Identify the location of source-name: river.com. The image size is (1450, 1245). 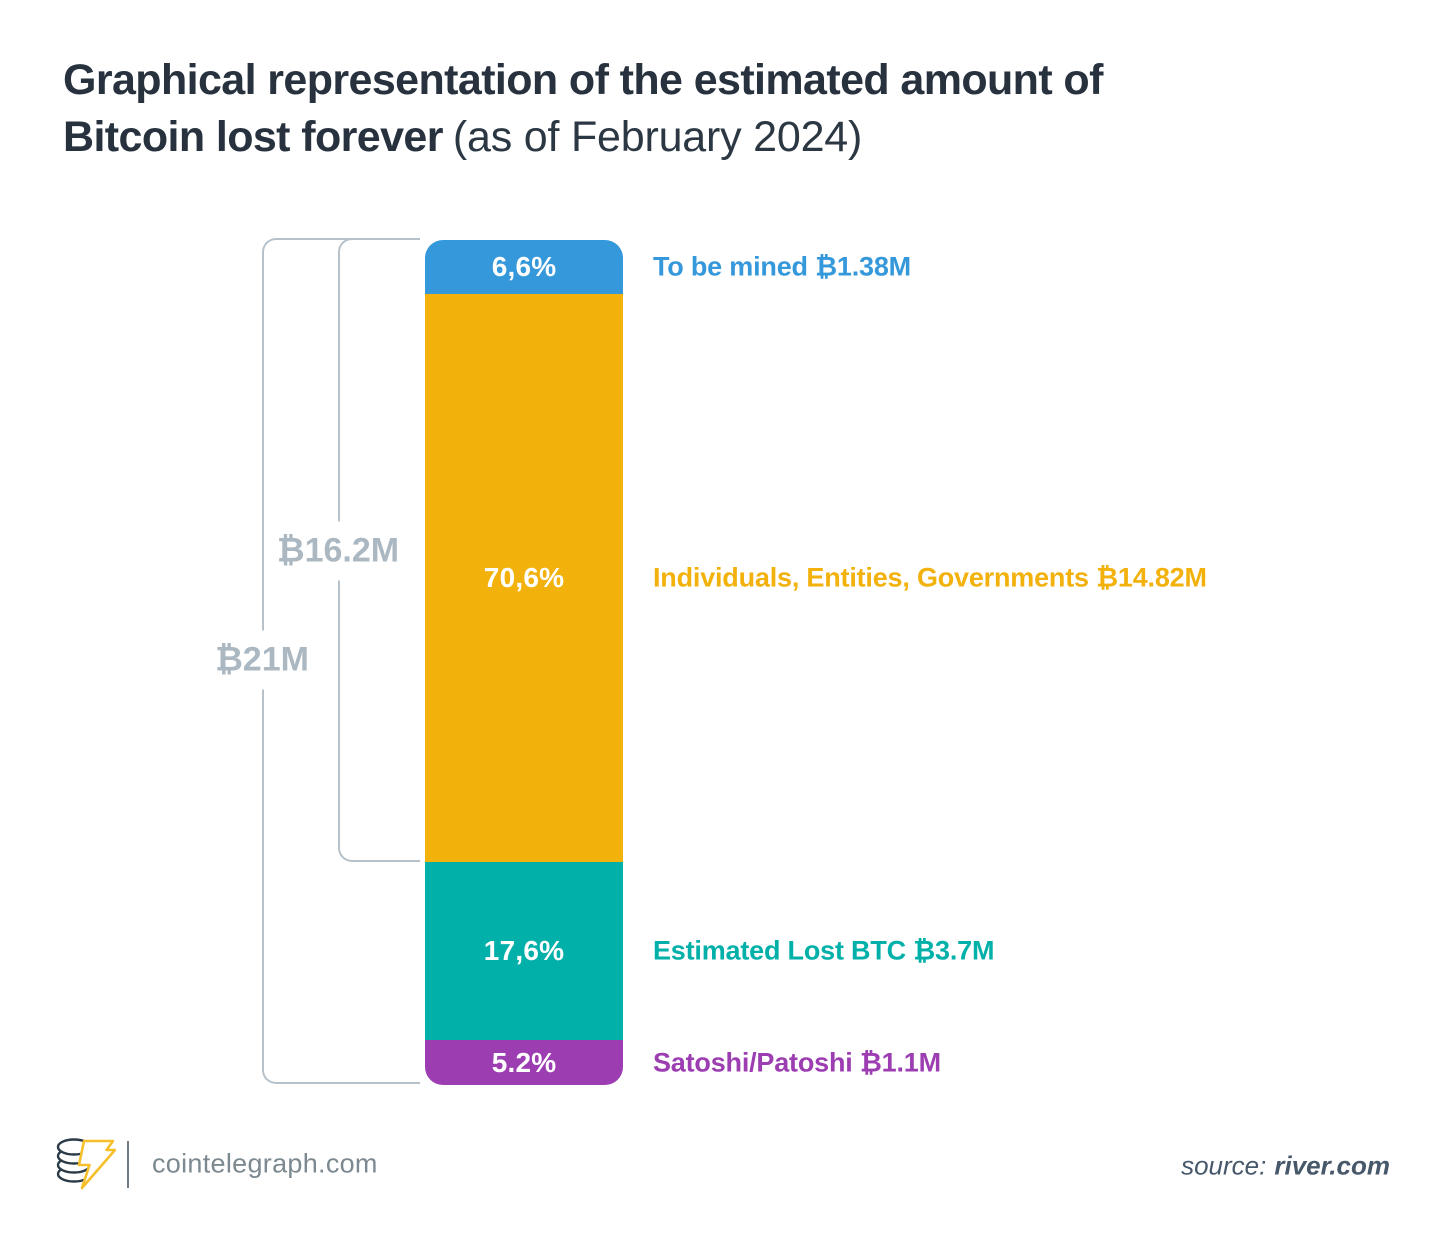
(1332, 1165).